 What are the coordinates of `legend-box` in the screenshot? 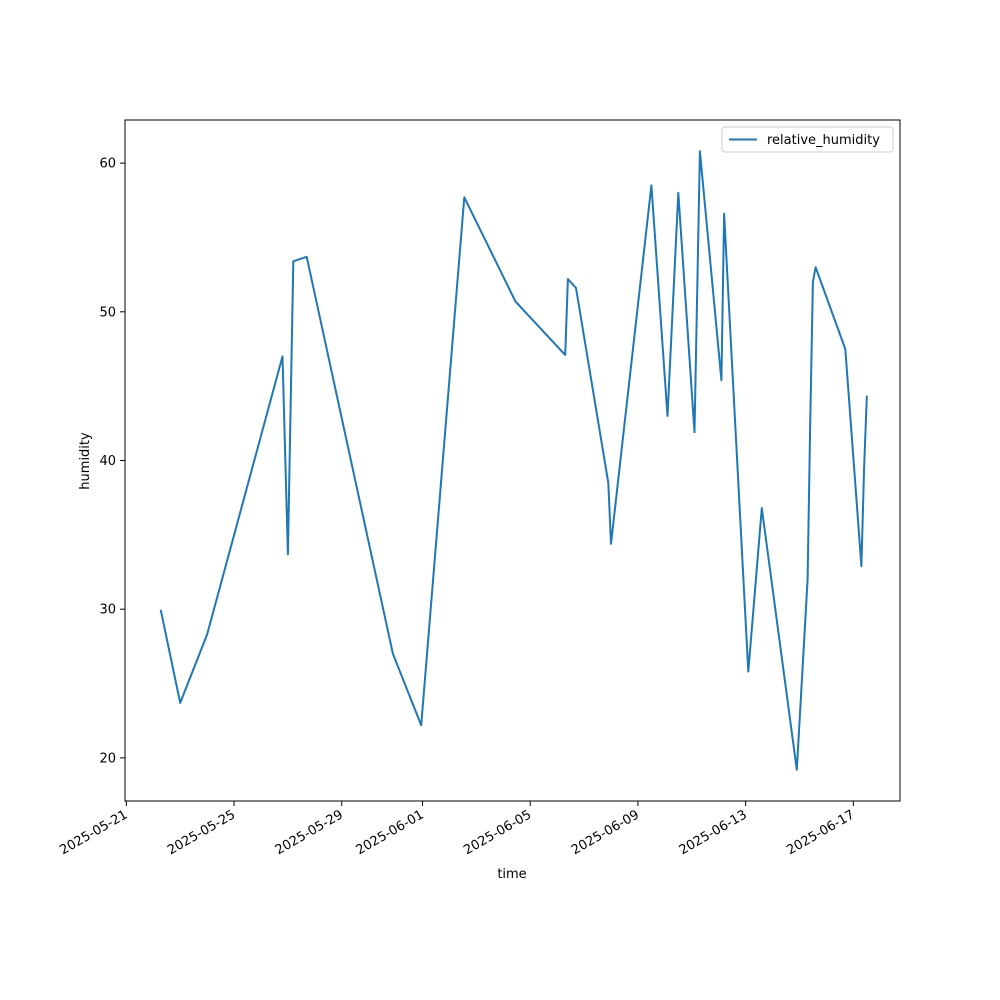 It's located at (807, 139).